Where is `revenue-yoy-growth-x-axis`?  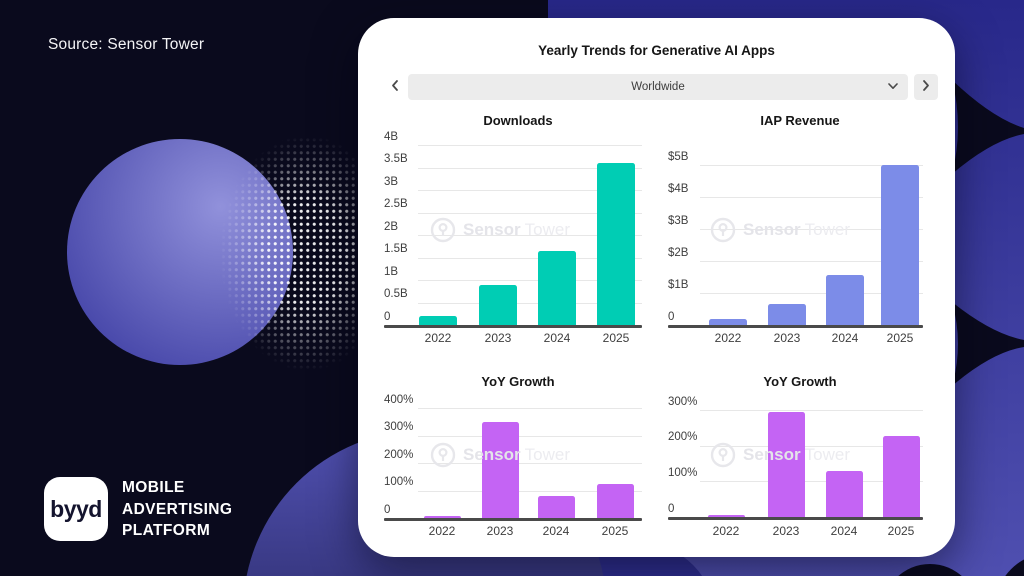
revenue-yoy-growth-x-axis is located at coordinates (795, 518).